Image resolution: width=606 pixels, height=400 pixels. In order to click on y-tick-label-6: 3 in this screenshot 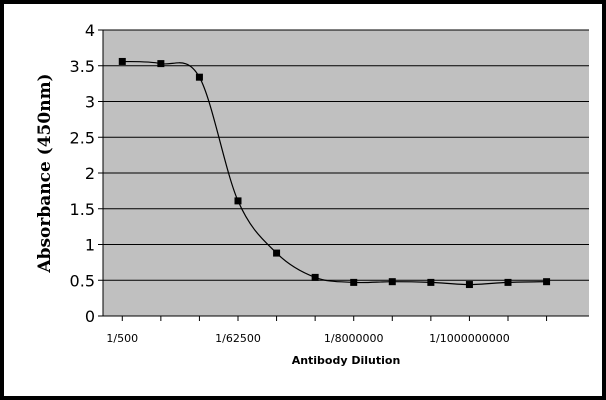, I will do `click(90, 102)`.